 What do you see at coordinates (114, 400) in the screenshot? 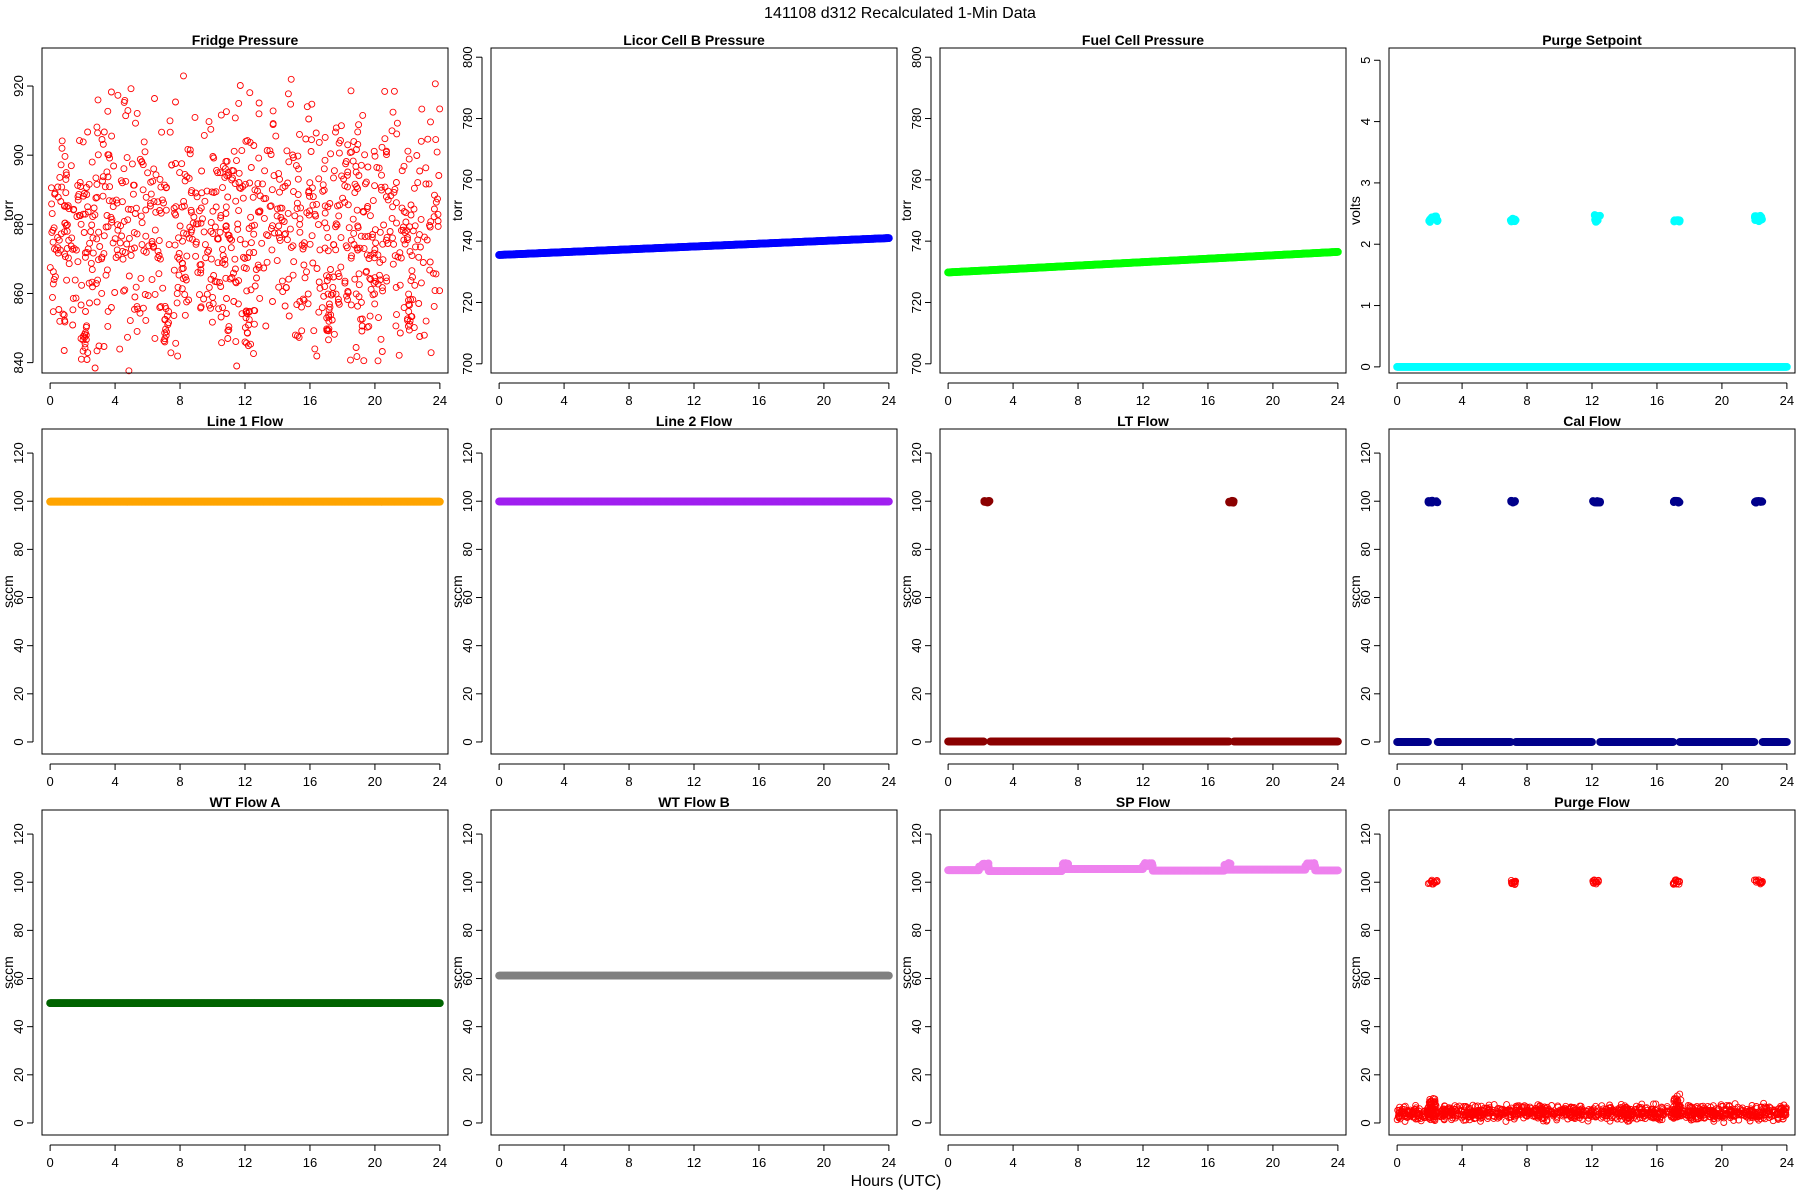
I see `x-tick-label: 4` at bounding box center [114, 400].